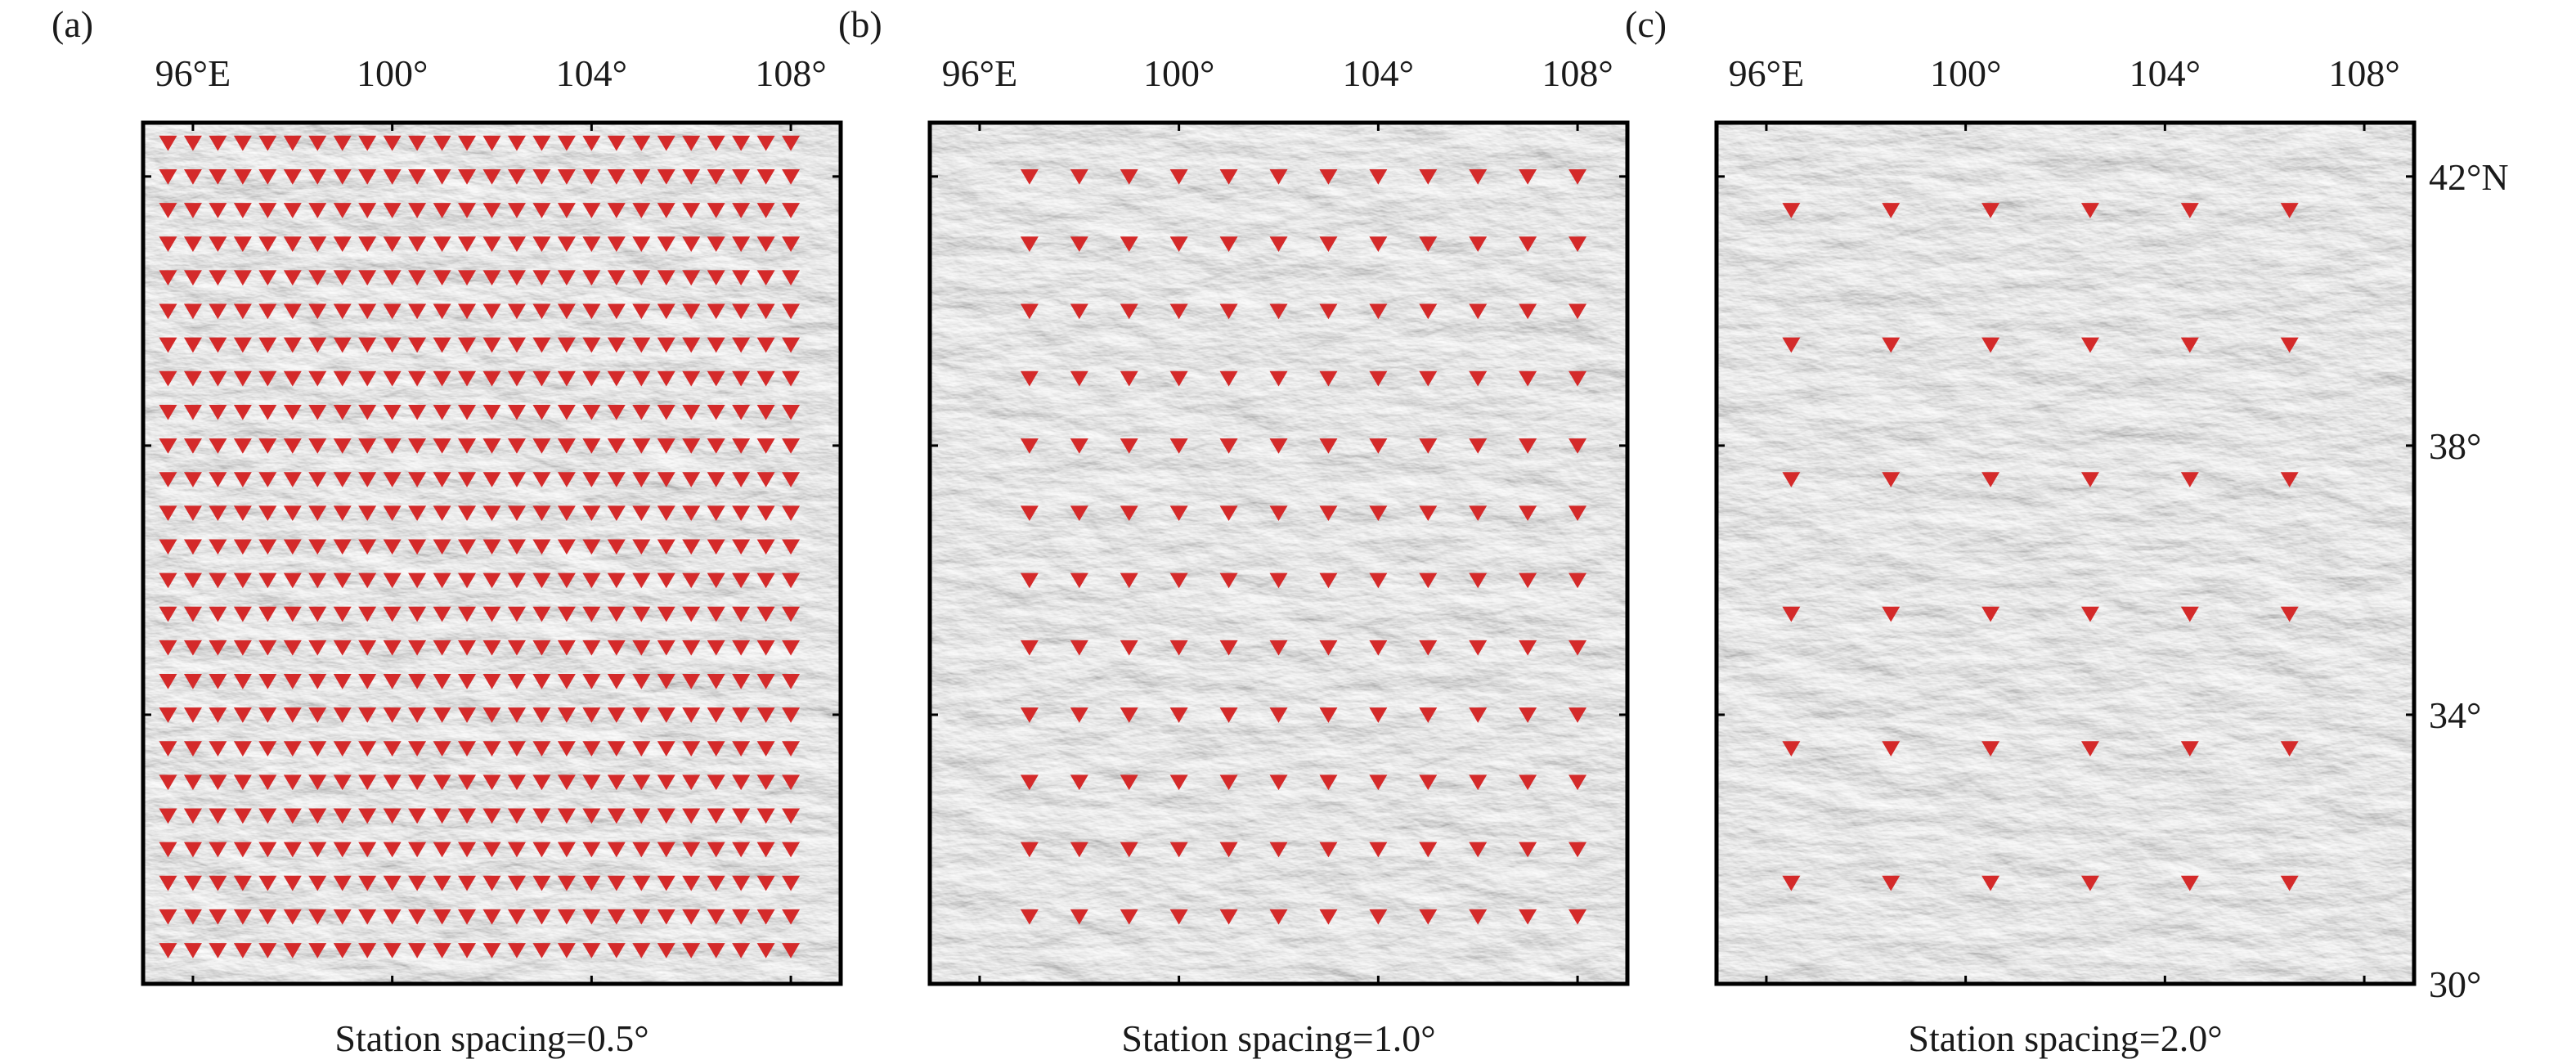 Image resolution: width=2576 pixels, height=1064 pixels. What do you see at coordinates (2469, 177) in the screenshot?
I see `latitude-tick-label: 42°N` at bounding box center [2469, 177].